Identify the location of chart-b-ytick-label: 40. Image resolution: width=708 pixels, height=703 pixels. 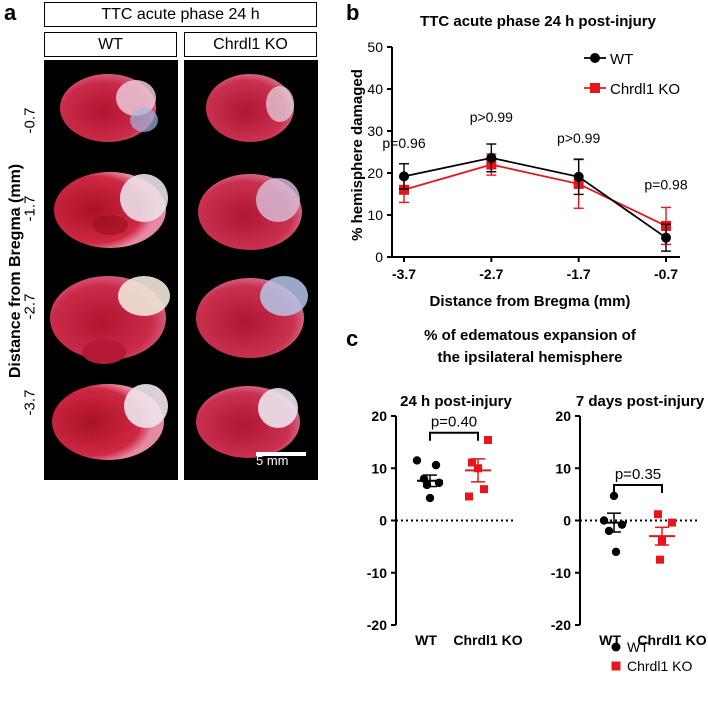
(375, 89).